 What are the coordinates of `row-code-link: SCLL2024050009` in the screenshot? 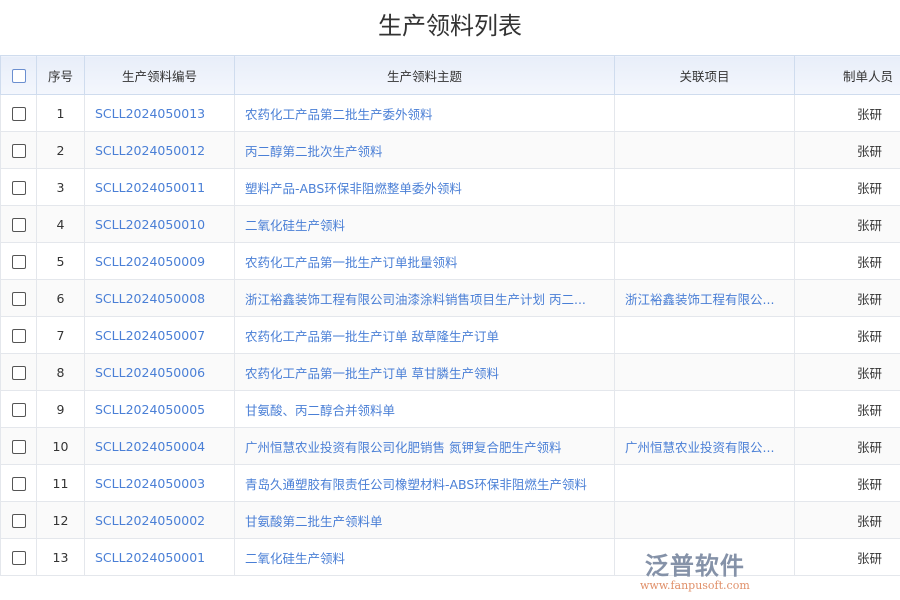 It's located at (159, 261).